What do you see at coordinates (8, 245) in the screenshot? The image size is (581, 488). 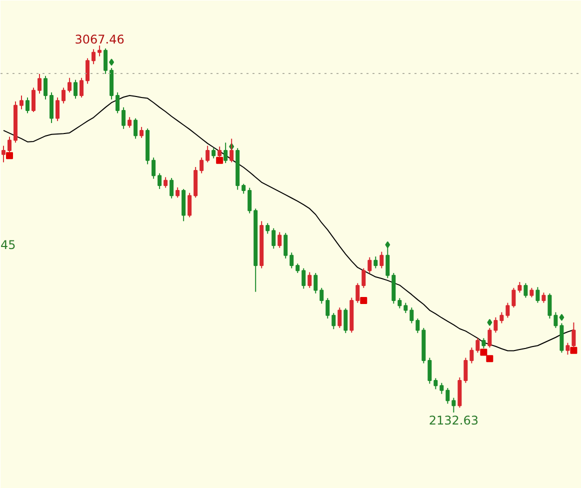 I see `annotation: 45` at bounding box center [8, 245].